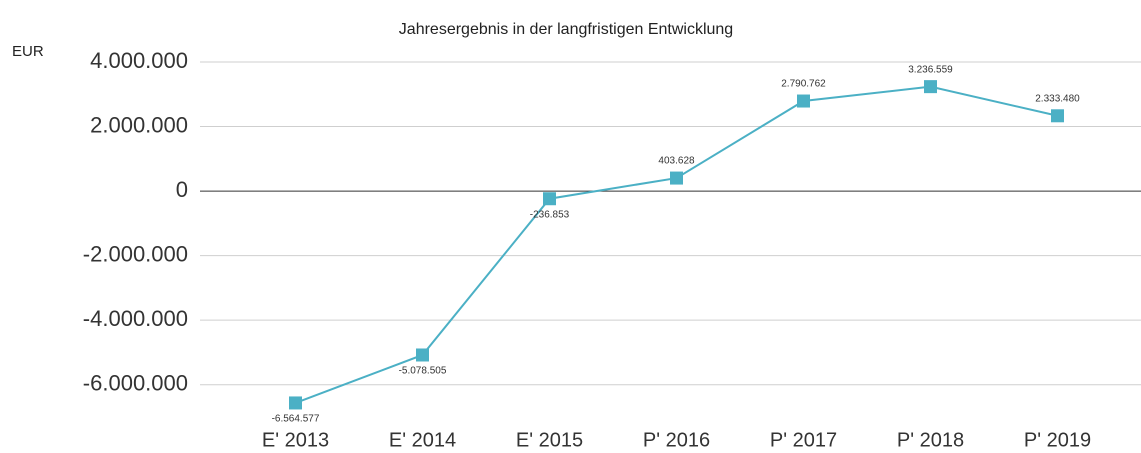  What do you see at coordinates (423, 371) in the screenshot?
I see `data-label: -5.078.505` at bounding box center [423, 371].